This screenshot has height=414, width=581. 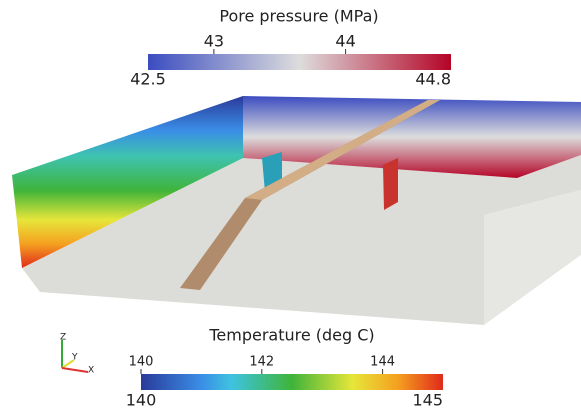 What do you see at coordinates (532, 257) in the screenshot?
I see `floor-side` at bounding box center [532, 257].